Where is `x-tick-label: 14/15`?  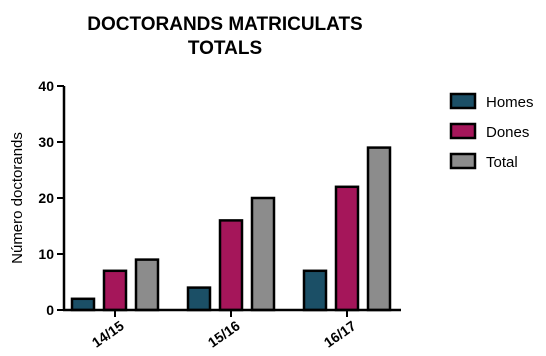 x-tick-label: 14/15 is located at coordinates (108, 333).